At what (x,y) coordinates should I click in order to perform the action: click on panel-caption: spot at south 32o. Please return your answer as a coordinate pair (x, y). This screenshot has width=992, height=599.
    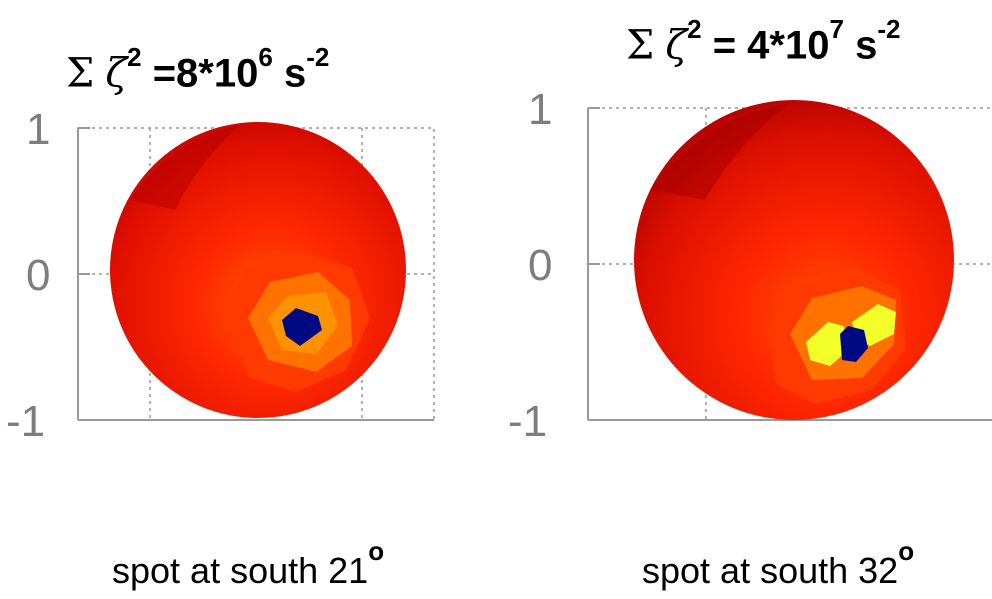
    Looking at the image, I should click on (778, 564).